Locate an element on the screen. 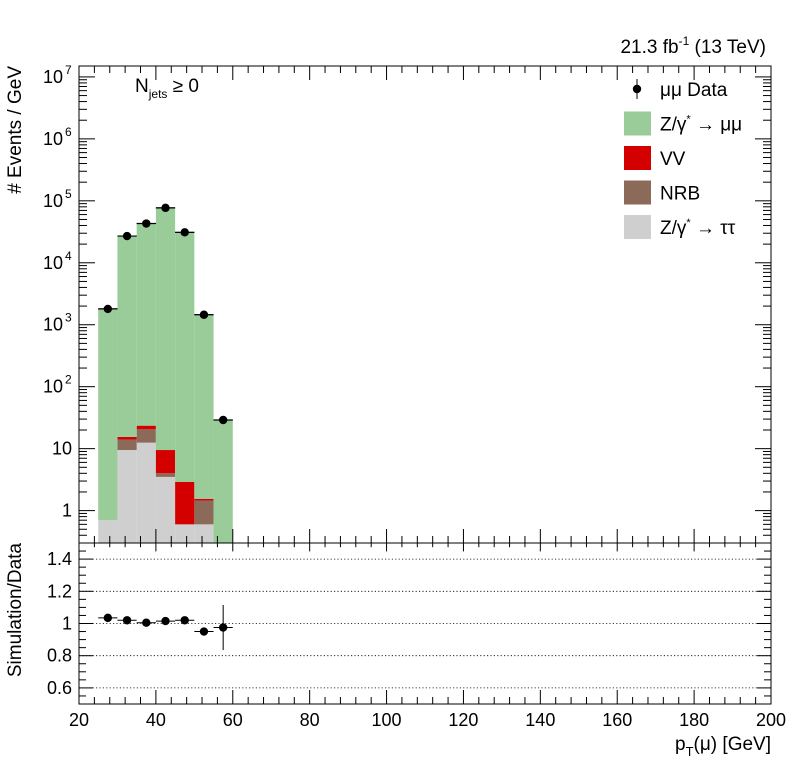 The image size is (796, 772). x-tick-label: 160 is located at coordinates (617, 720).